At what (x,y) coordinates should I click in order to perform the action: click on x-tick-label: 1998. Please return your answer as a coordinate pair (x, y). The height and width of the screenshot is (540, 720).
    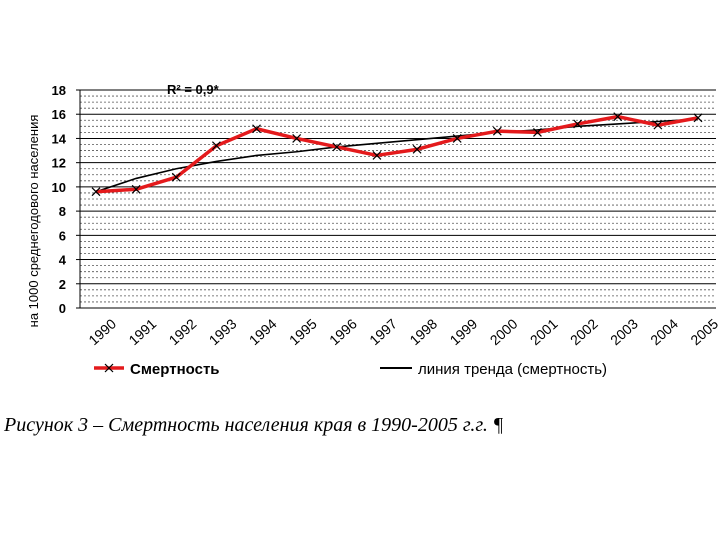
    Looking at the image, I should click on (423, 331).